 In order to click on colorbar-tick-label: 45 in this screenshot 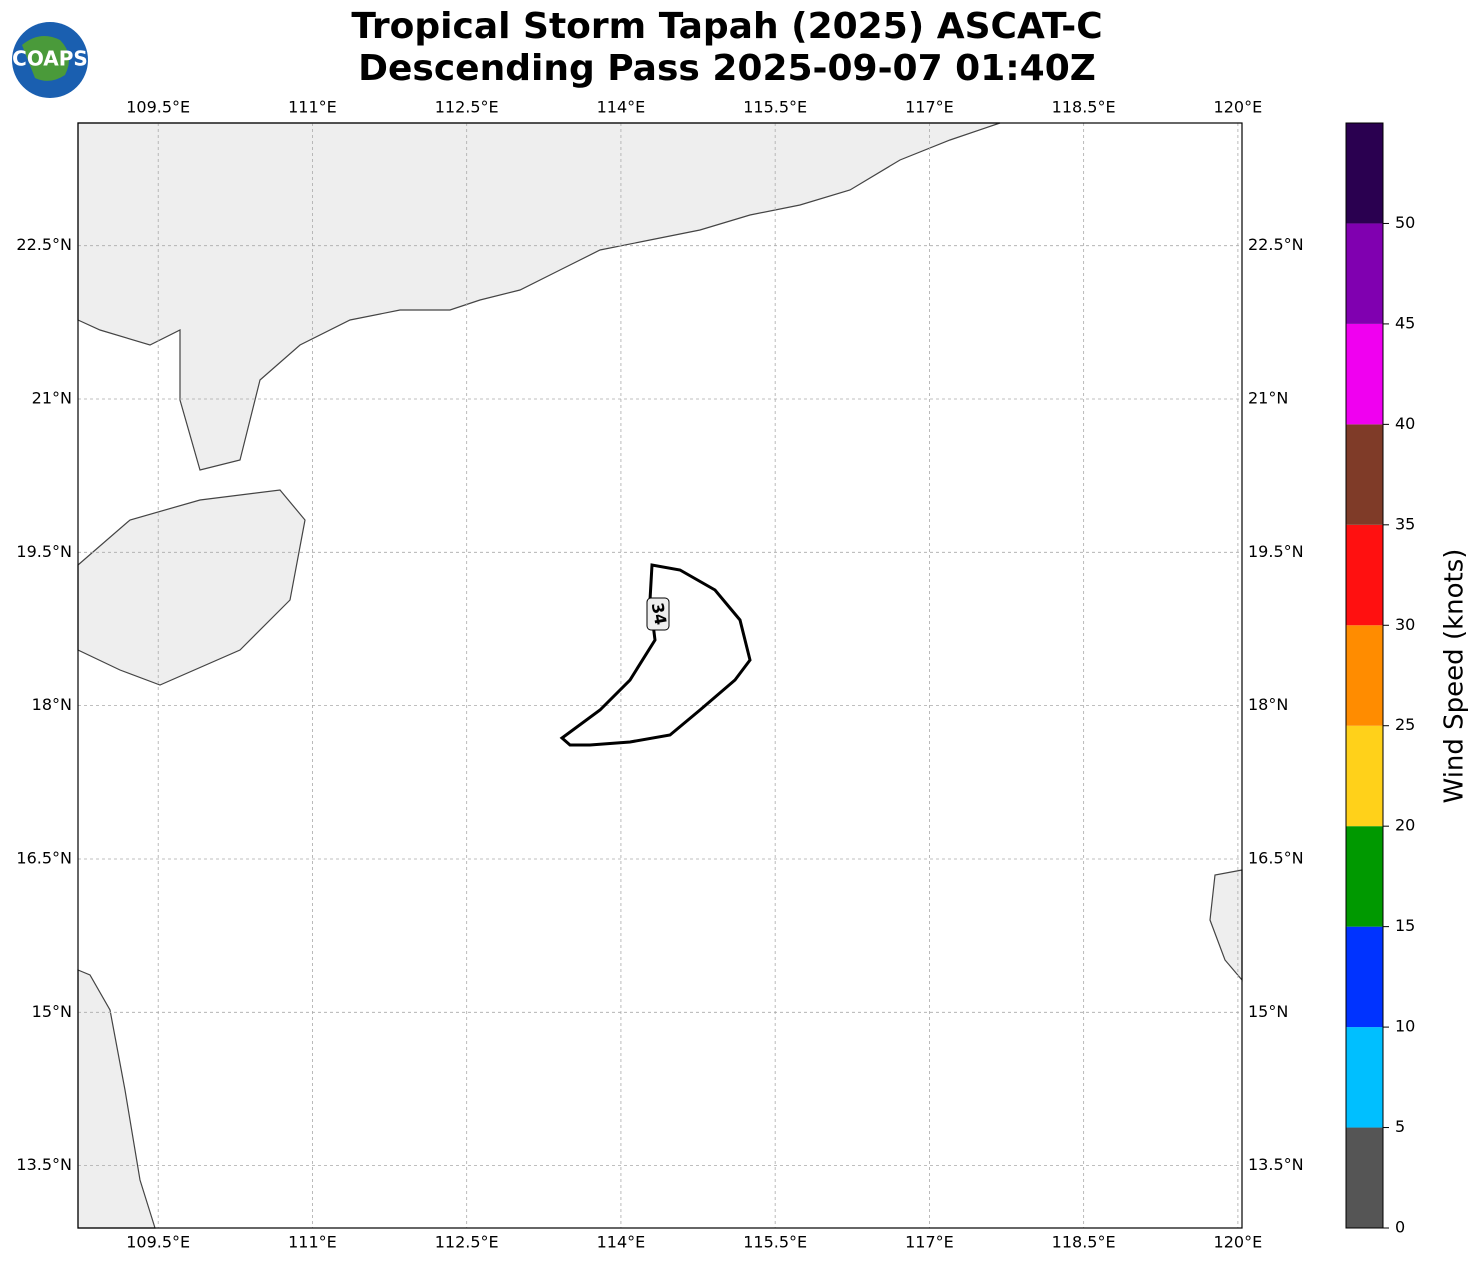, I will do `click(1405, 322)`.